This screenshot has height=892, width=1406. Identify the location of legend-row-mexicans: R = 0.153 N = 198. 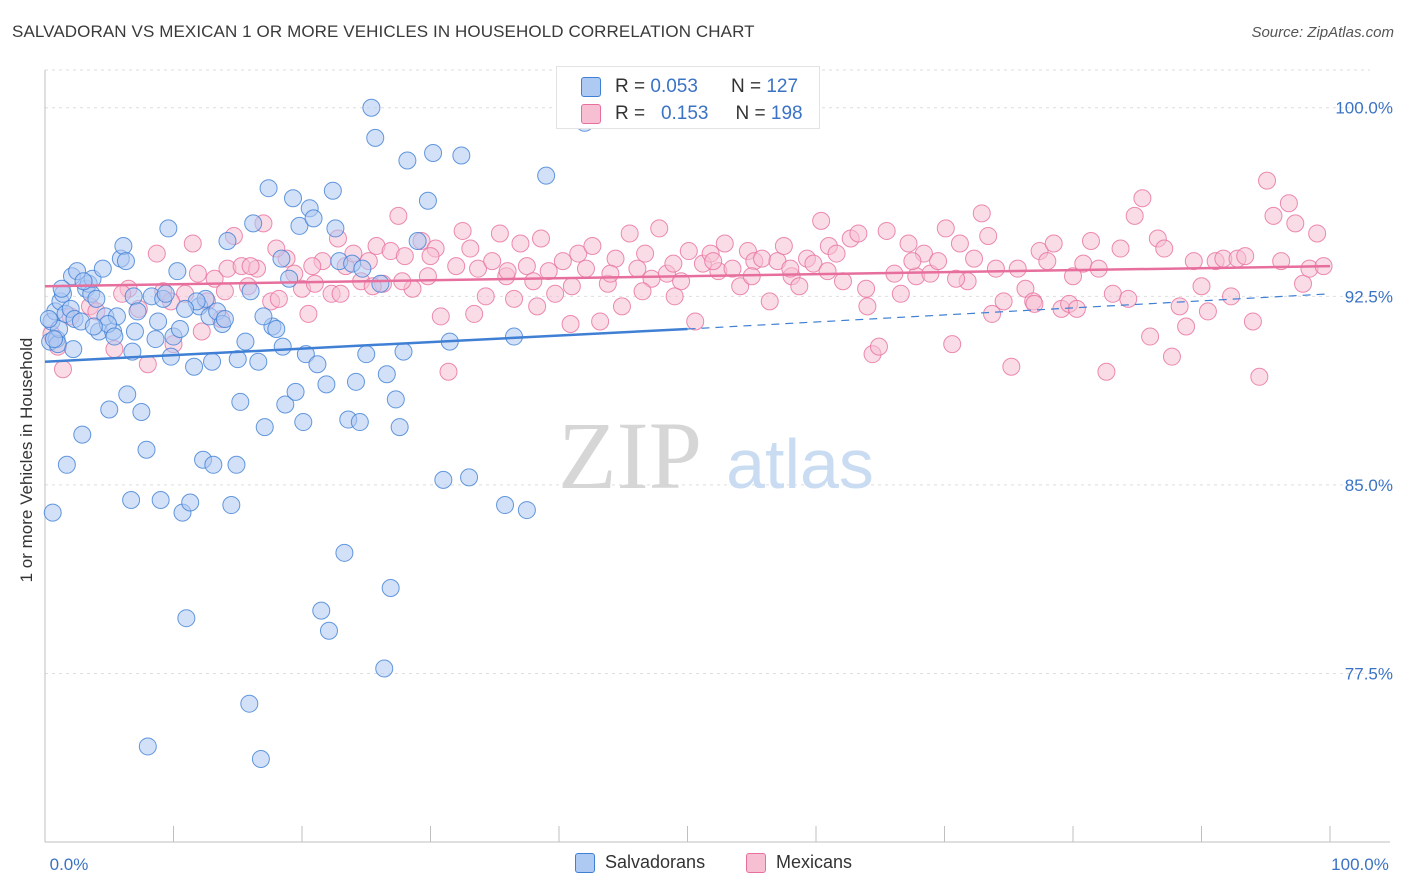
(692, 114).